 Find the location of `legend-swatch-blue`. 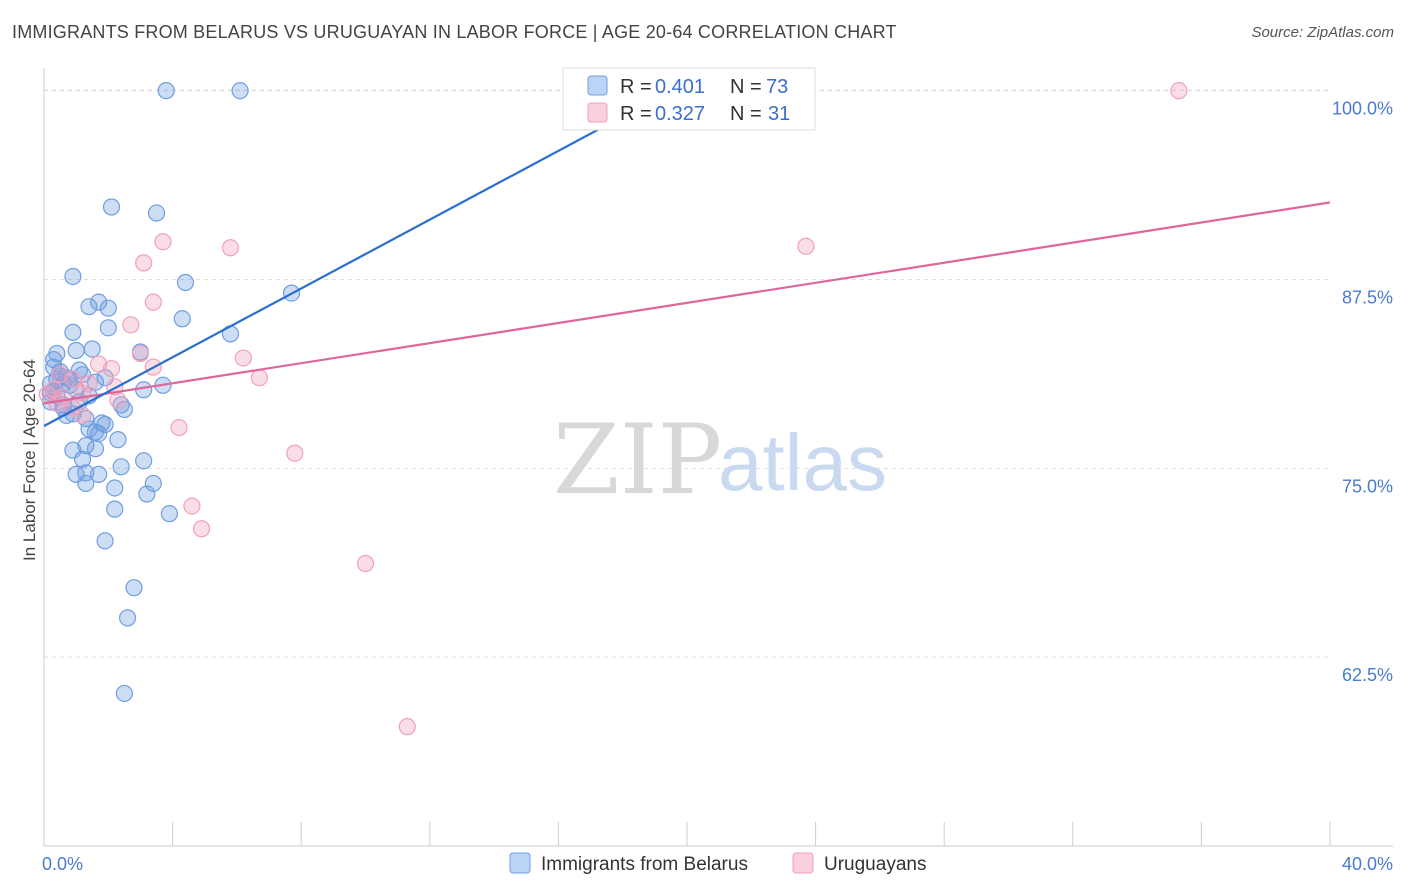

legend-swatch-blue is located at coordinates (597, 85).